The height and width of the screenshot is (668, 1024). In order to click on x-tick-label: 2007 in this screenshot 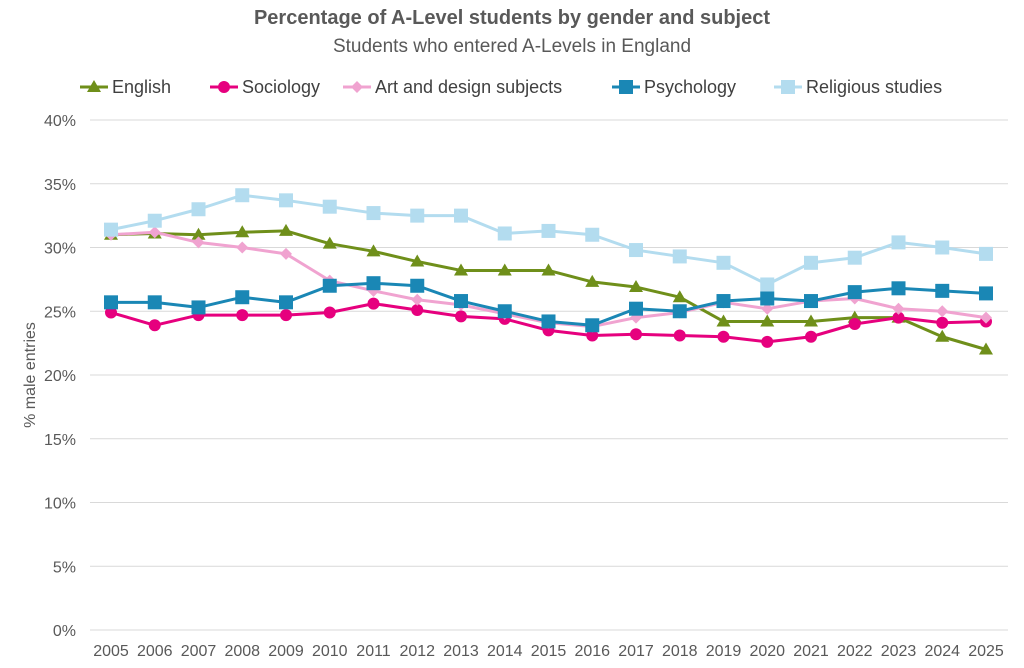, I will do `click(199, 651)`.